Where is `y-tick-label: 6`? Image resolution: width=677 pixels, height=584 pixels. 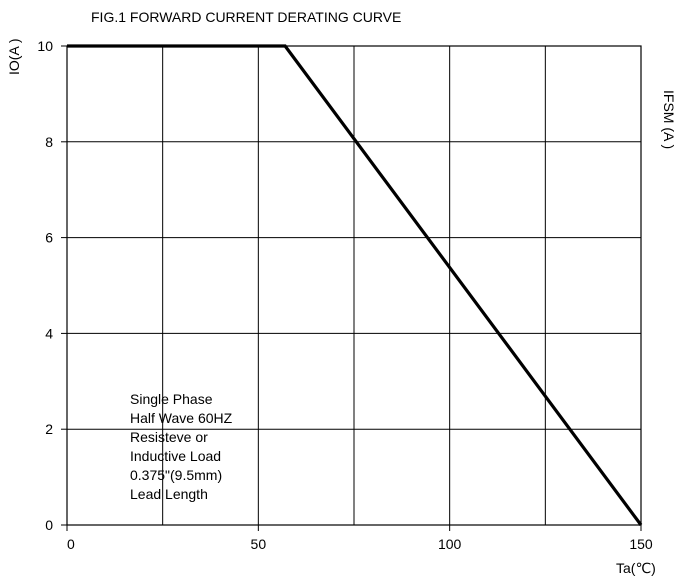 y-tick-label: 6 is located at coordinates (49, 238).